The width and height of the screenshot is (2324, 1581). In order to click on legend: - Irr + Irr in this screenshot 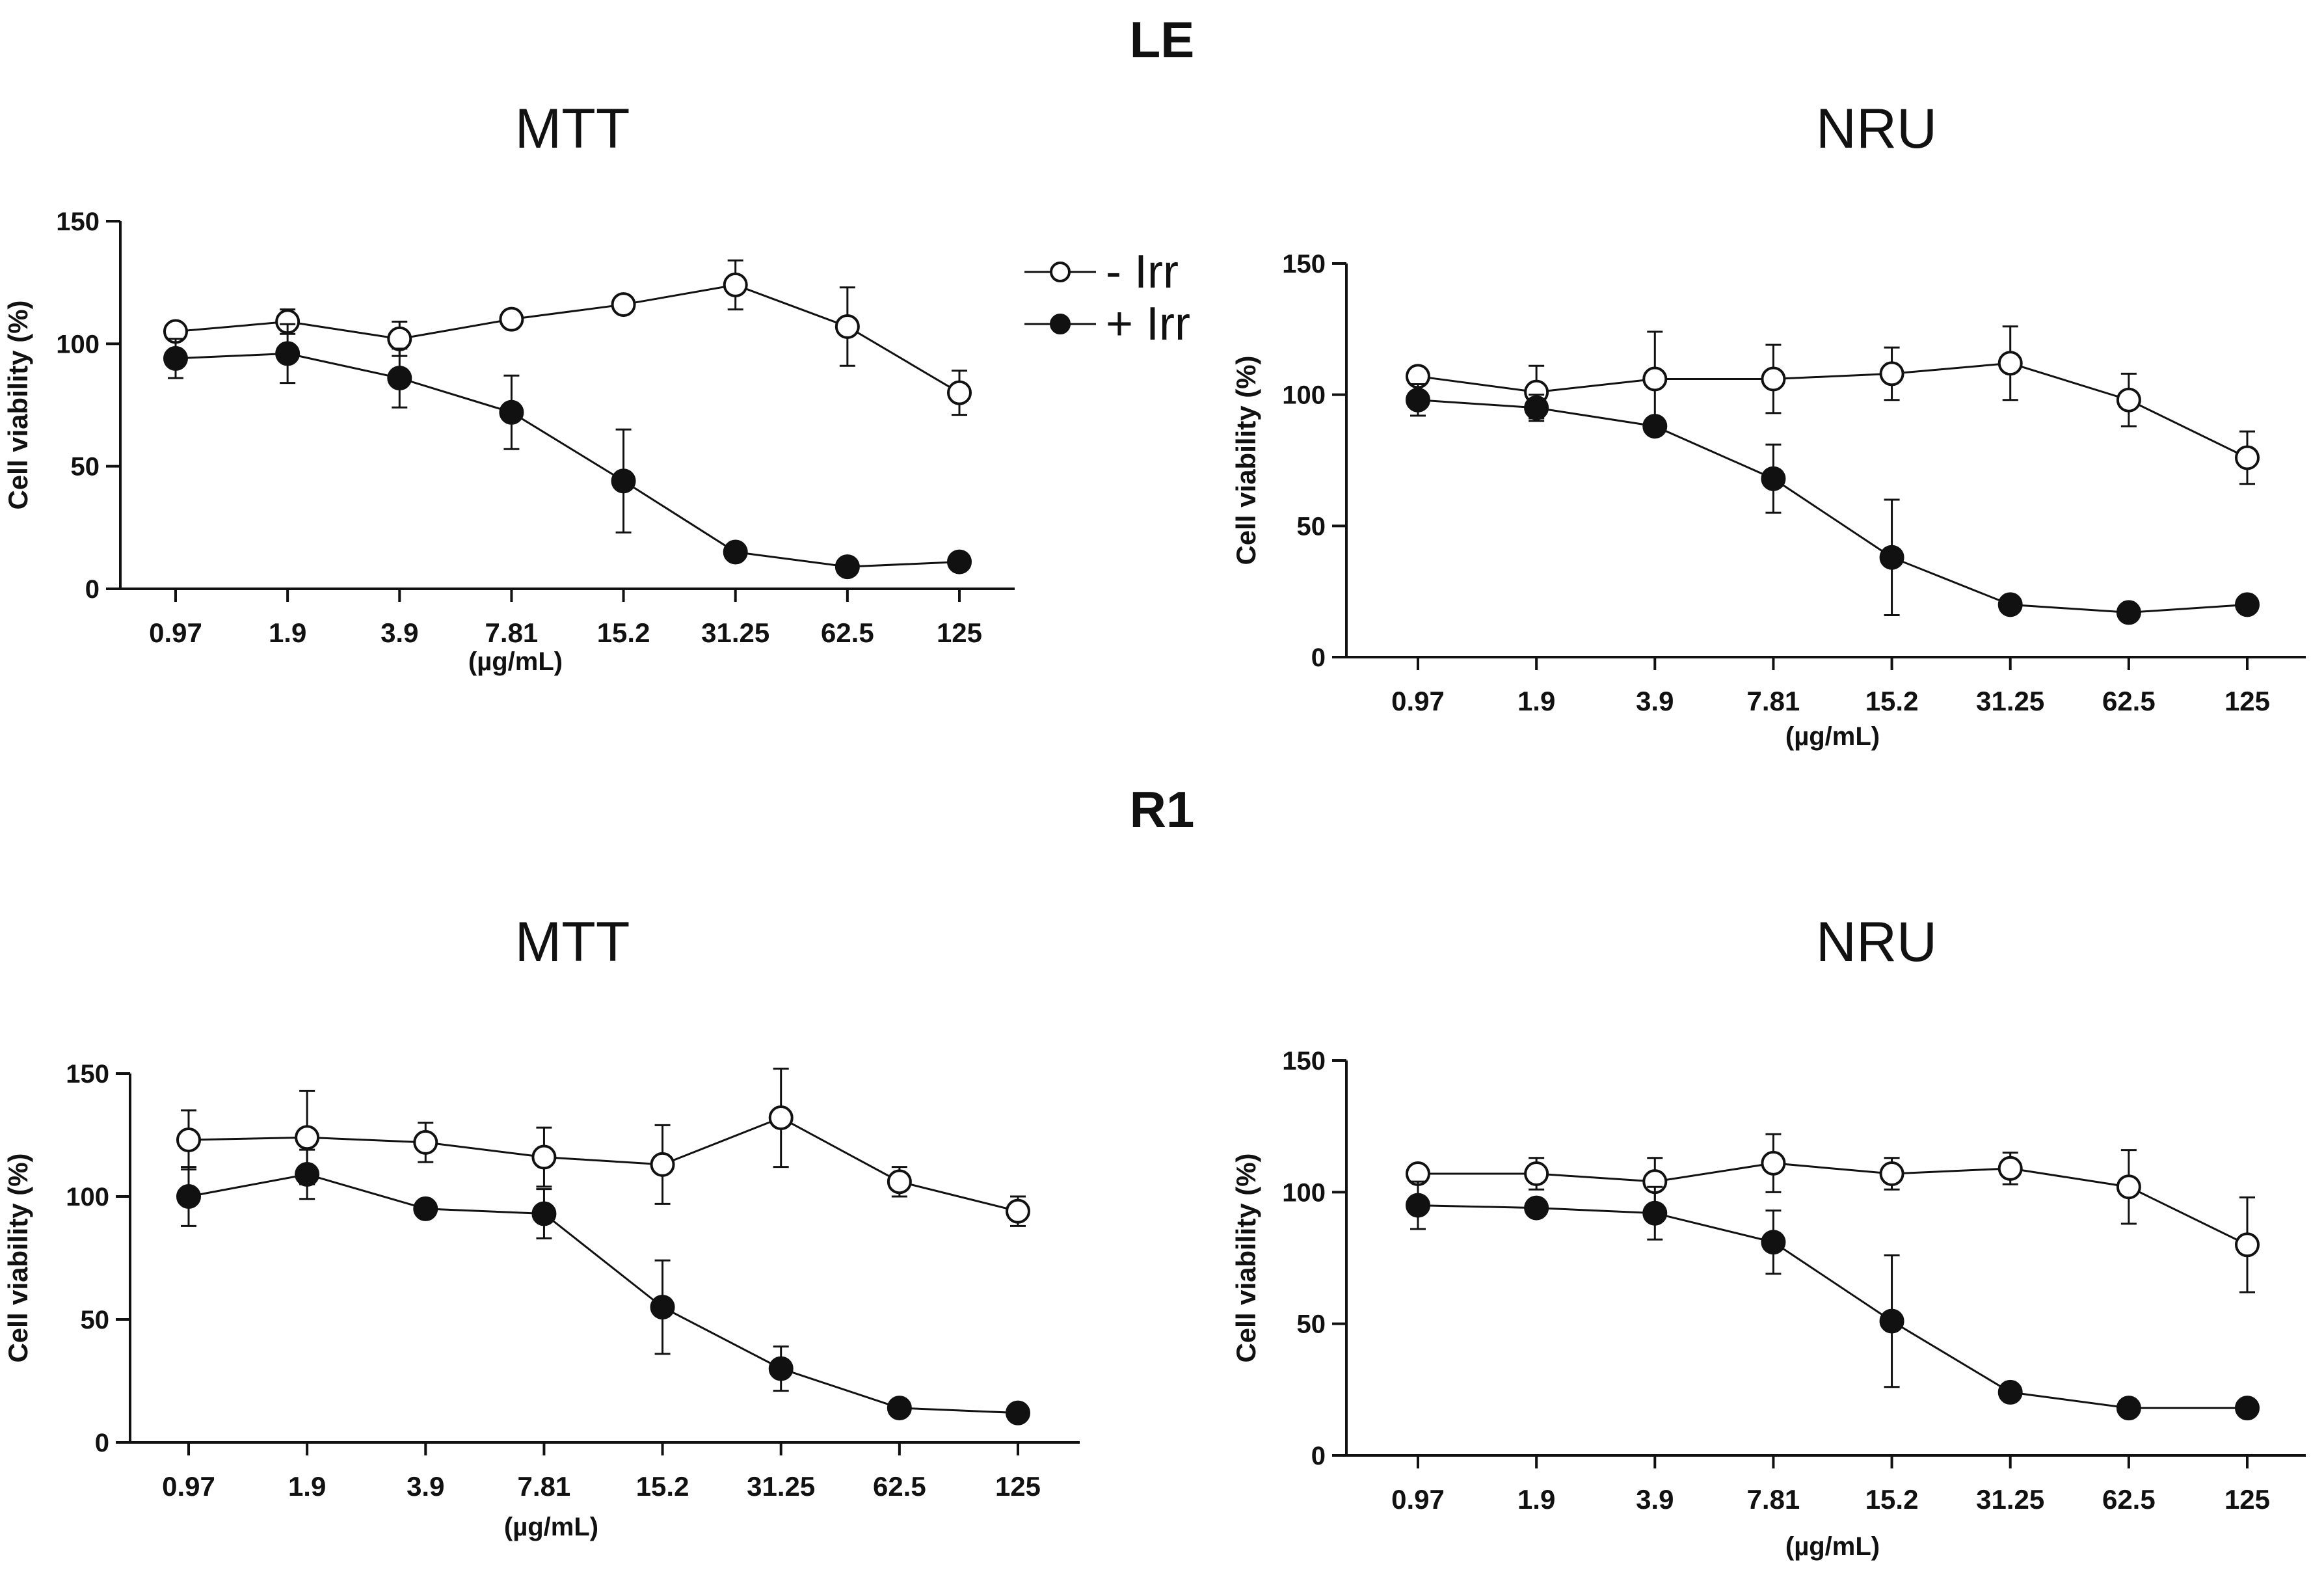, I will do `click(1105, 298)`.